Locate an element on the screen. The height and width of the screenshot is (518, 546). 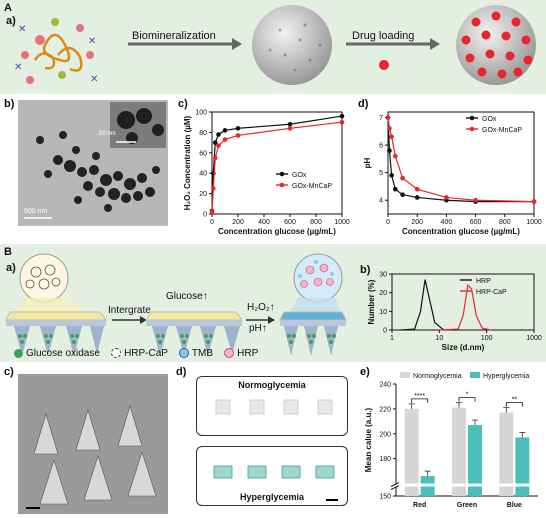
x-axis-title: Concentration glucose (µg/mL) is located at coordinates (461, 231).